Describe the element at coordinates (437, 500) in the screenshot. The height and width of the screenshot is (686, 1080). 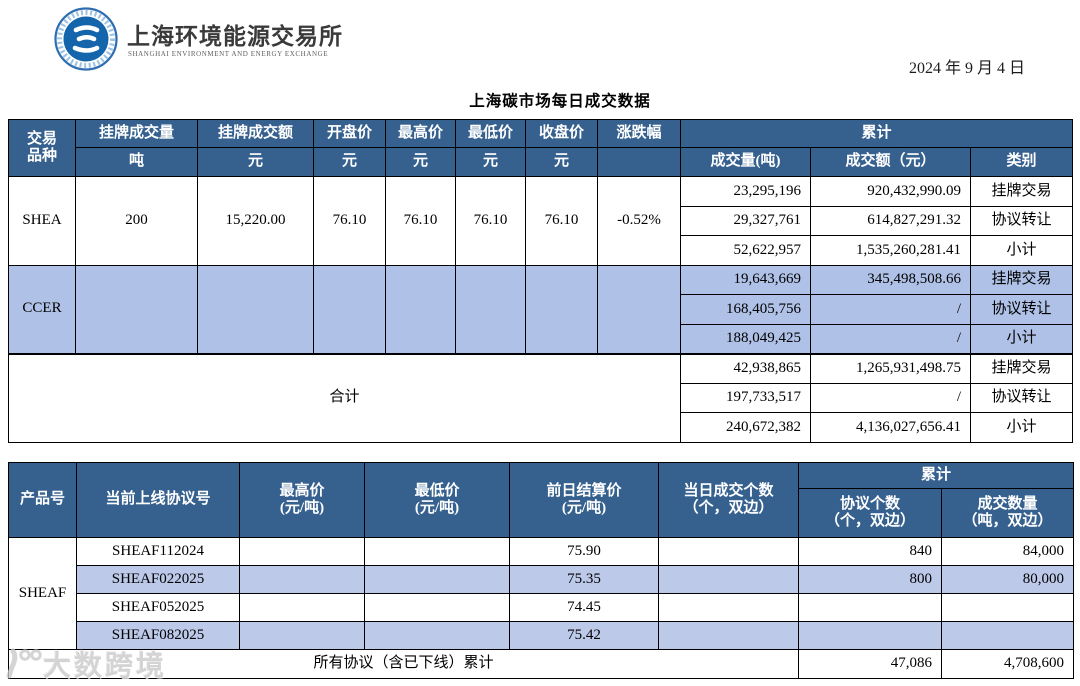
I see `t2-header-low: 最低价 (元/吨)` at that location.